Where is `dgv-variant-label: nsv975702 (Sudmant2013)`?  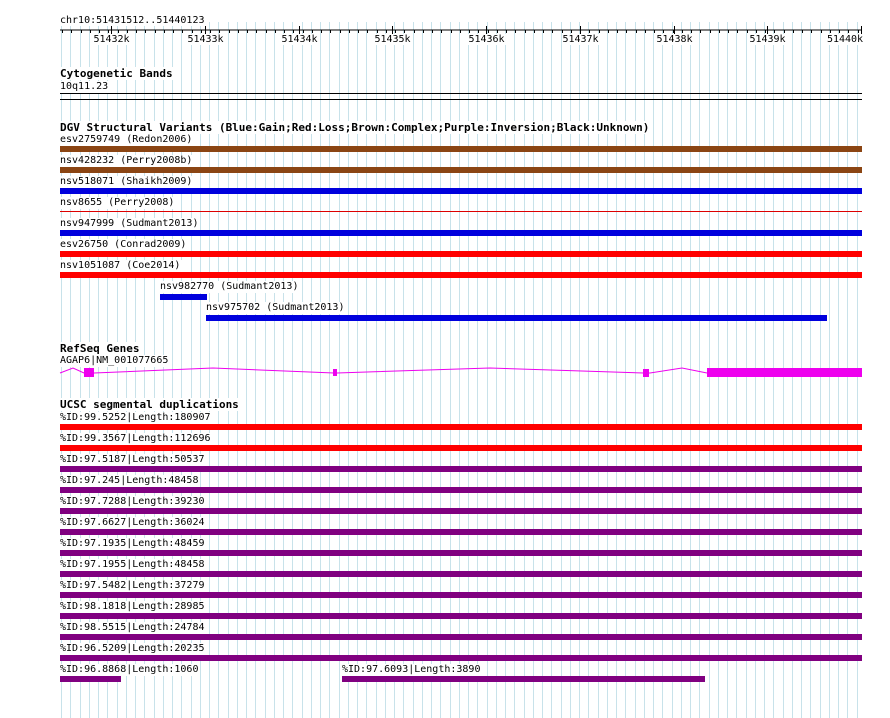 dgv-variant-label: nsv975702 (Sudmant2013) is located at coordinates (276, 308).